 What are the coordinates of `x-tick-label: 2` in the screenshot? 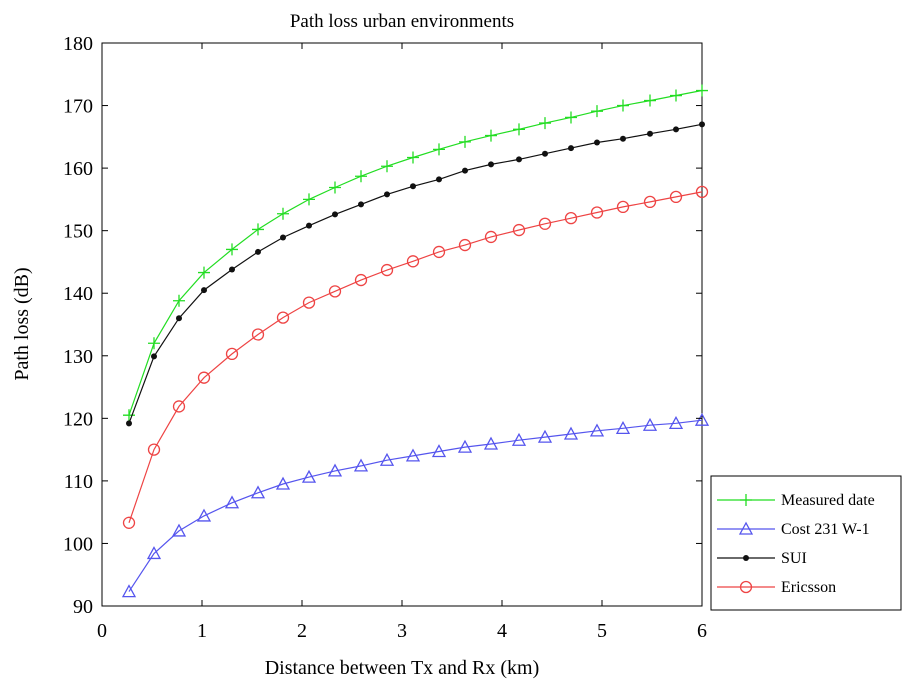 It's located at (302, 631).